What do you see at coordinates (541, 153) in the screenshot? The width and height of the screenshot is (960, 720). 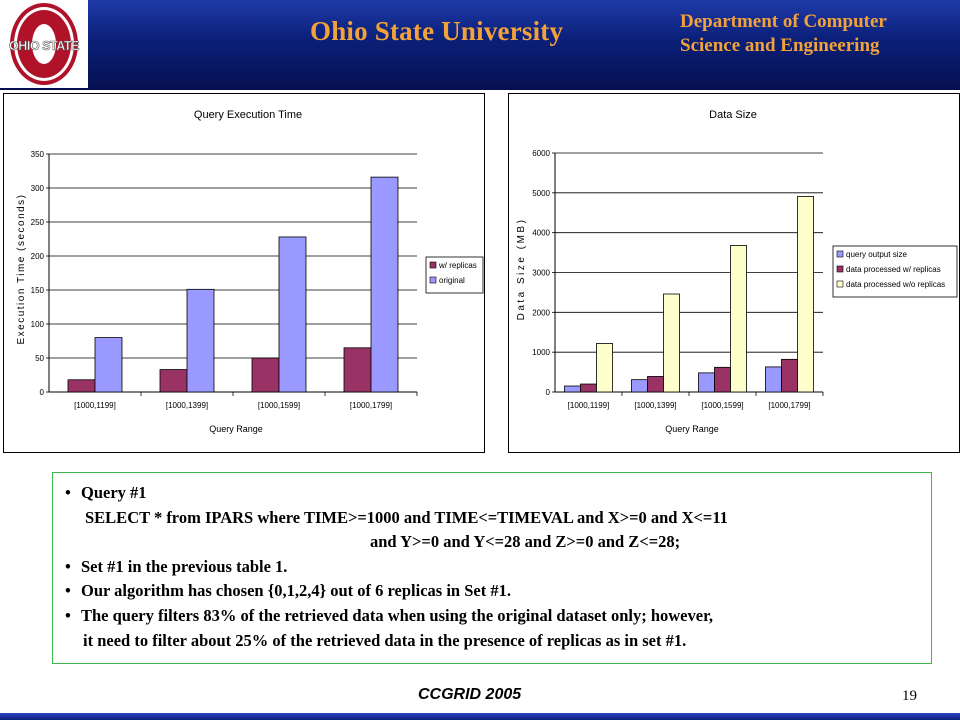 I see `y-tick-label: 6000` at bounding box center [541, 153].